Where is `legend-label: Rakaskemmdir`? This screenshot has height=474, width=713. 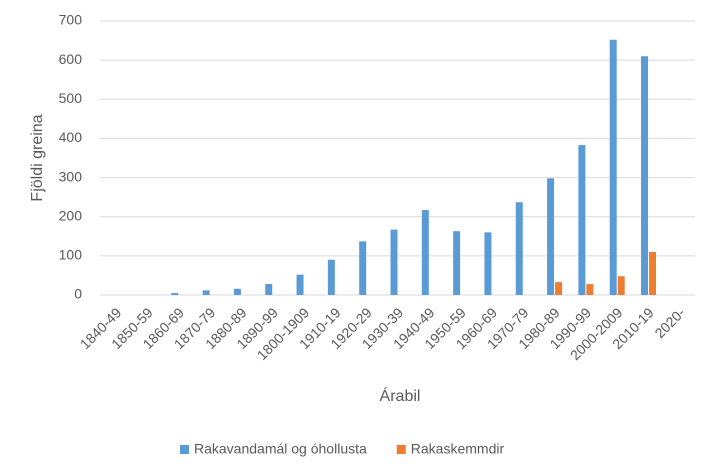 legend-label: Rakaskemmdir is located at coordinates (458, 449).